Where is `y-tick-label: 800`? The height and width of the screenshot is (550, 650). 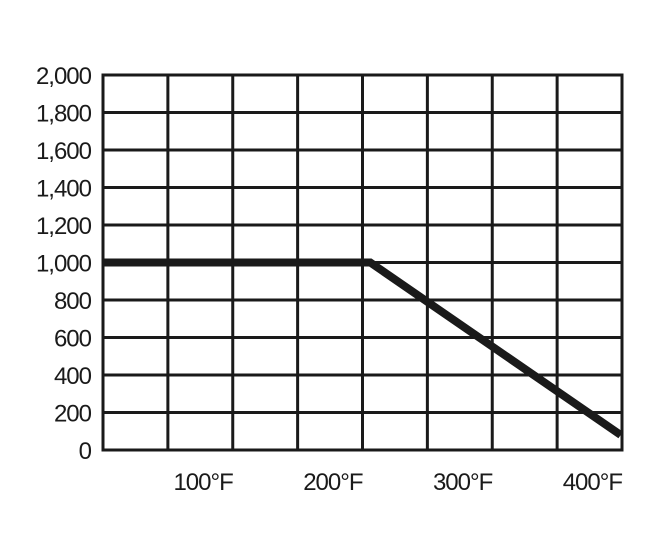 y-tick-label: 800 is located at coordinates (73, 301).